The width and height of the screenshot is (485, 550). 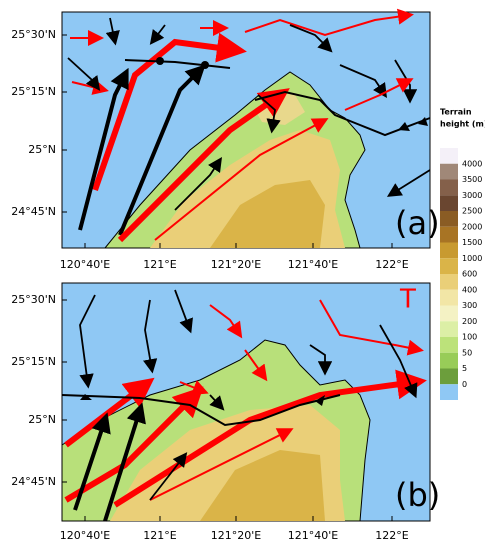 I want to click on colorbar-label: 3500, so click(x=472, y=179).